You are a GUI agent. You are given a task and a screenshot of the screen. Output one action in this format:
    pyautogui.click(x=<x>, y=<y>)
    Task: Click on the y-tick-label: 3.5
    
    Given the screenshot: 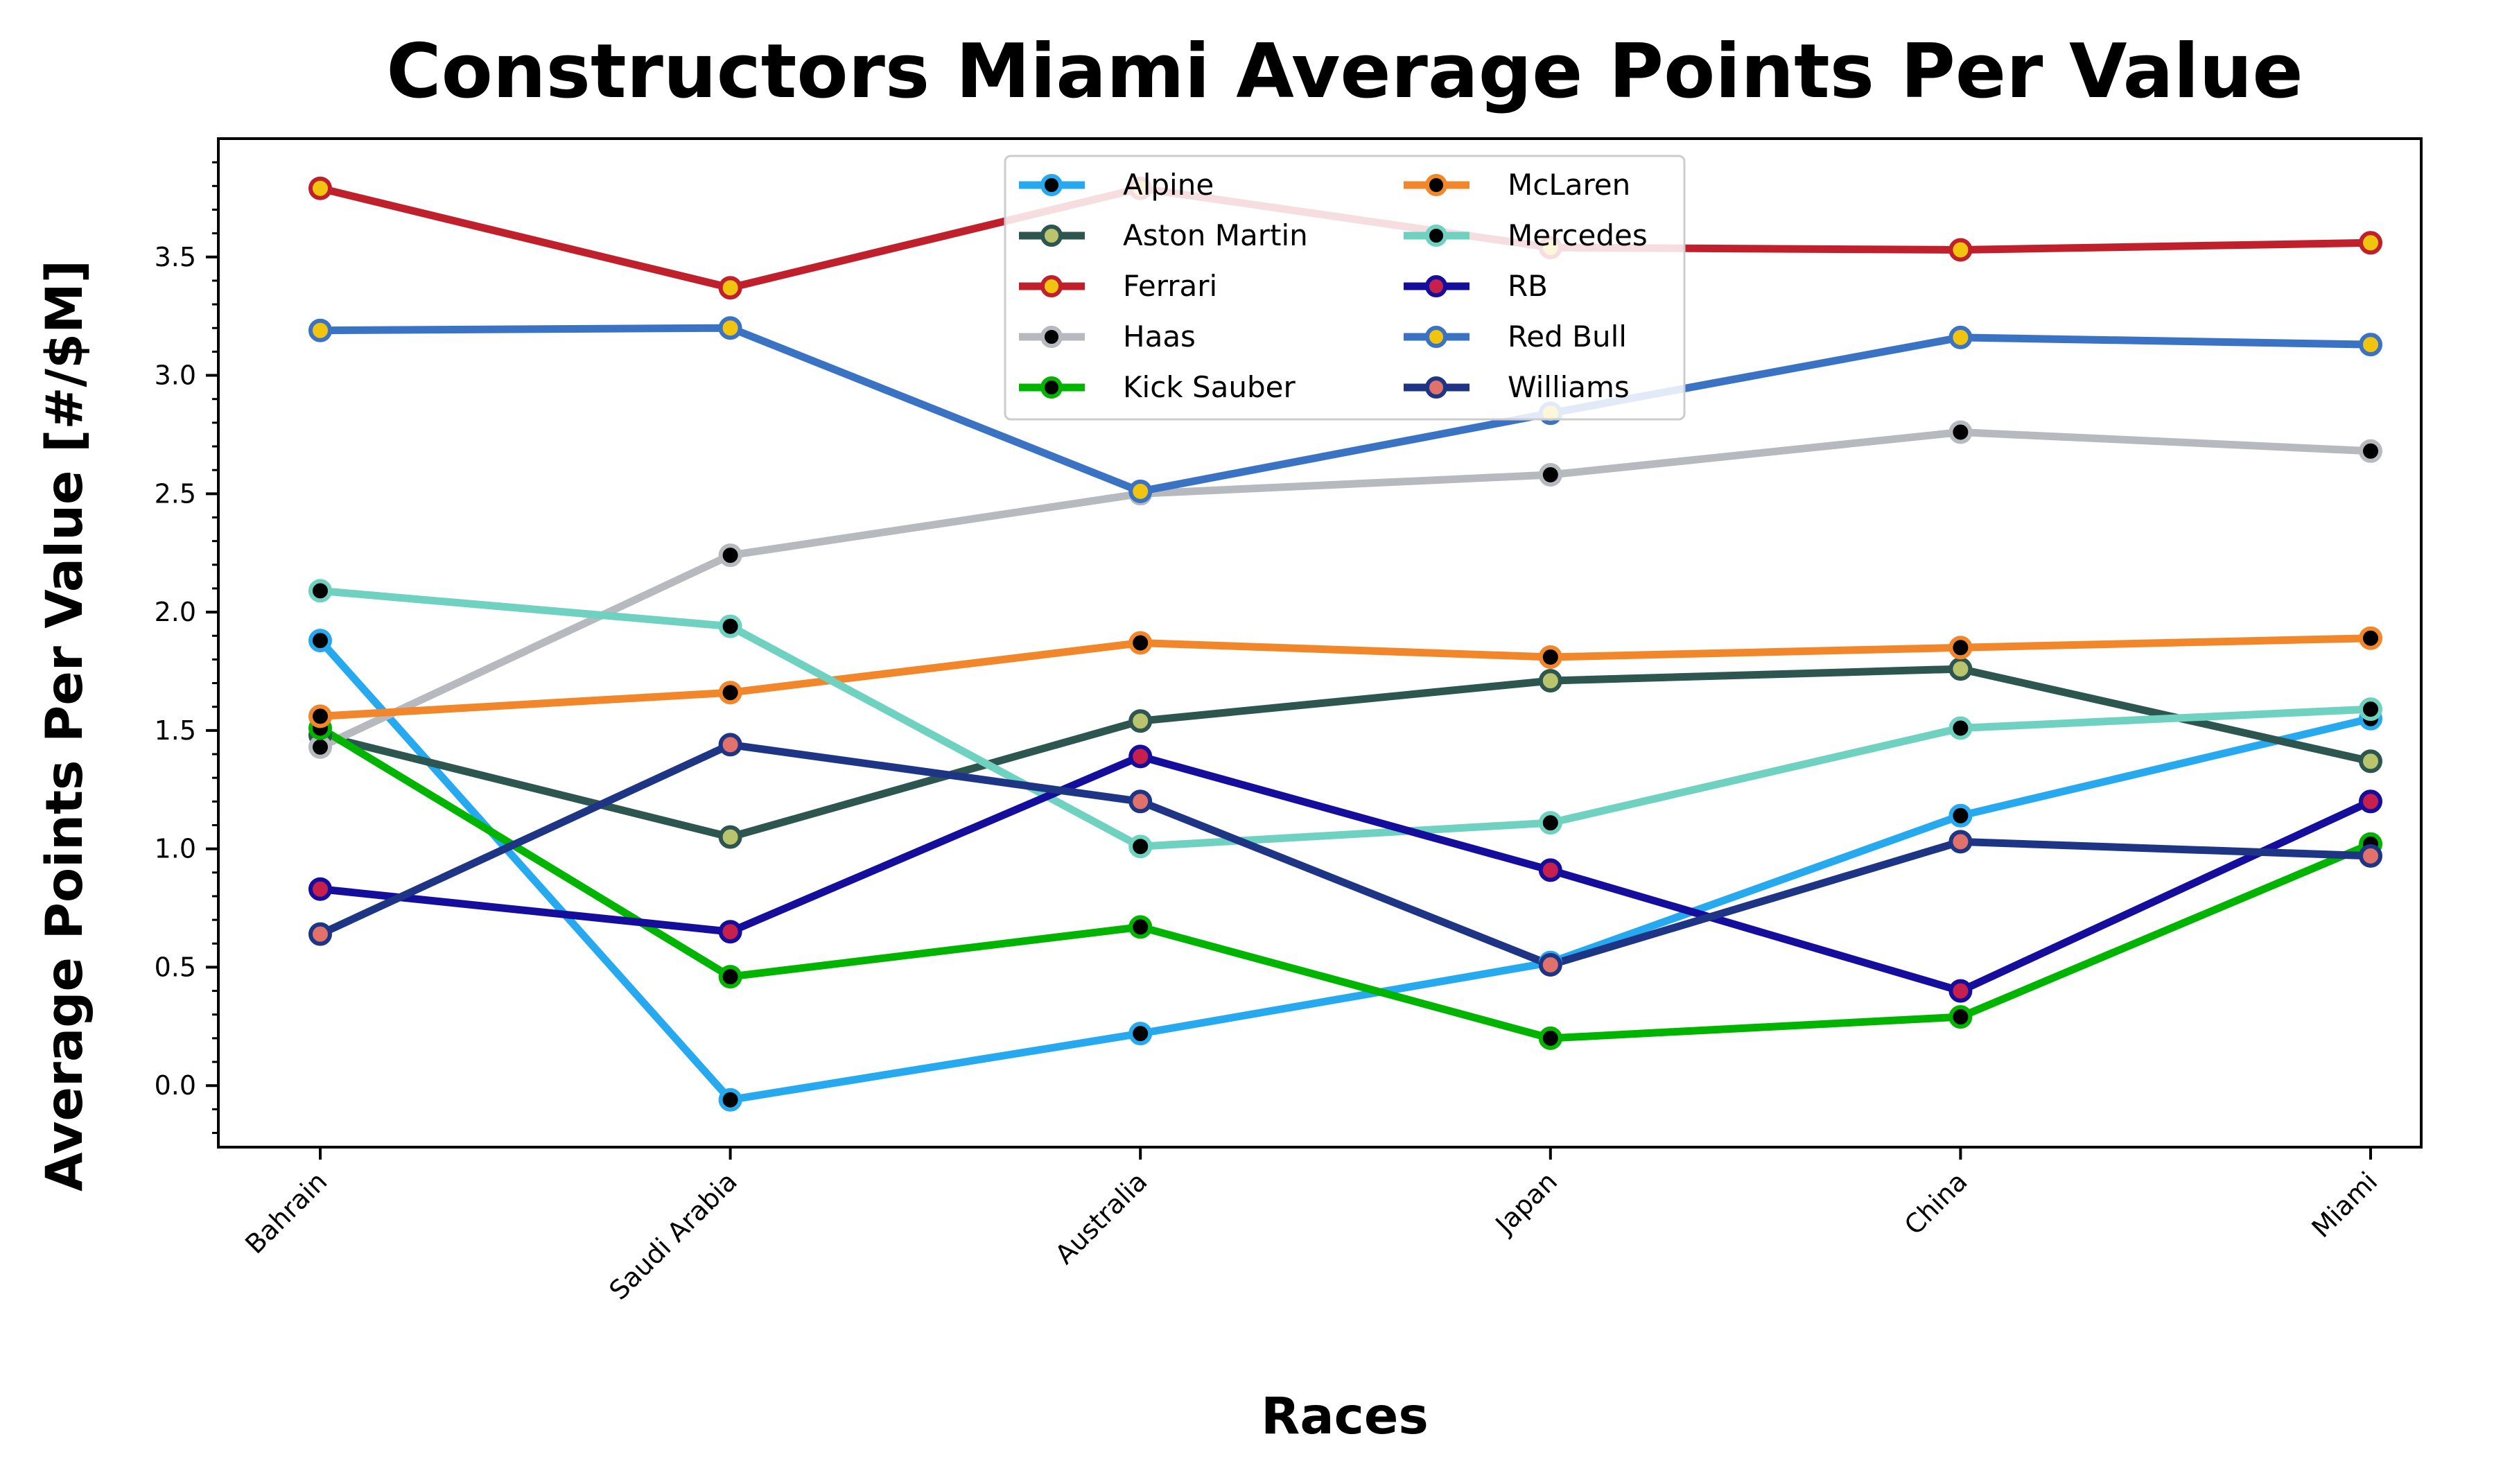 What is the action you would take?
    pyautogui.click(x=175, y=257)
    